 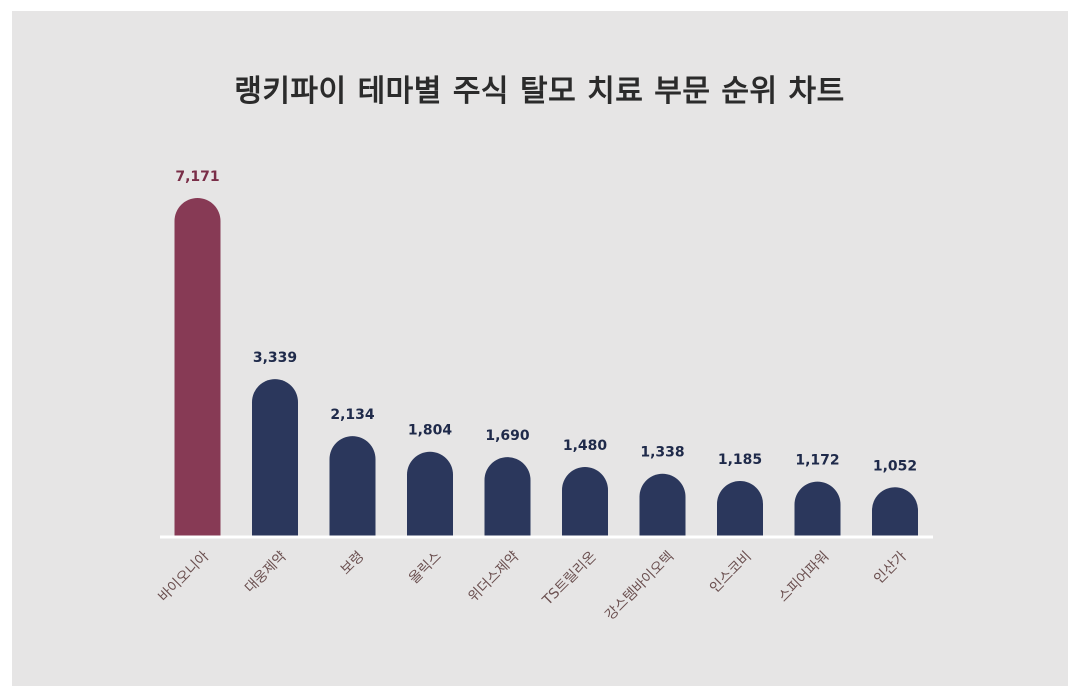 What do you see at coordinates (352, 415) in the screenshot?
I see `value-label: 2,134` at bounding box center [352, 415].